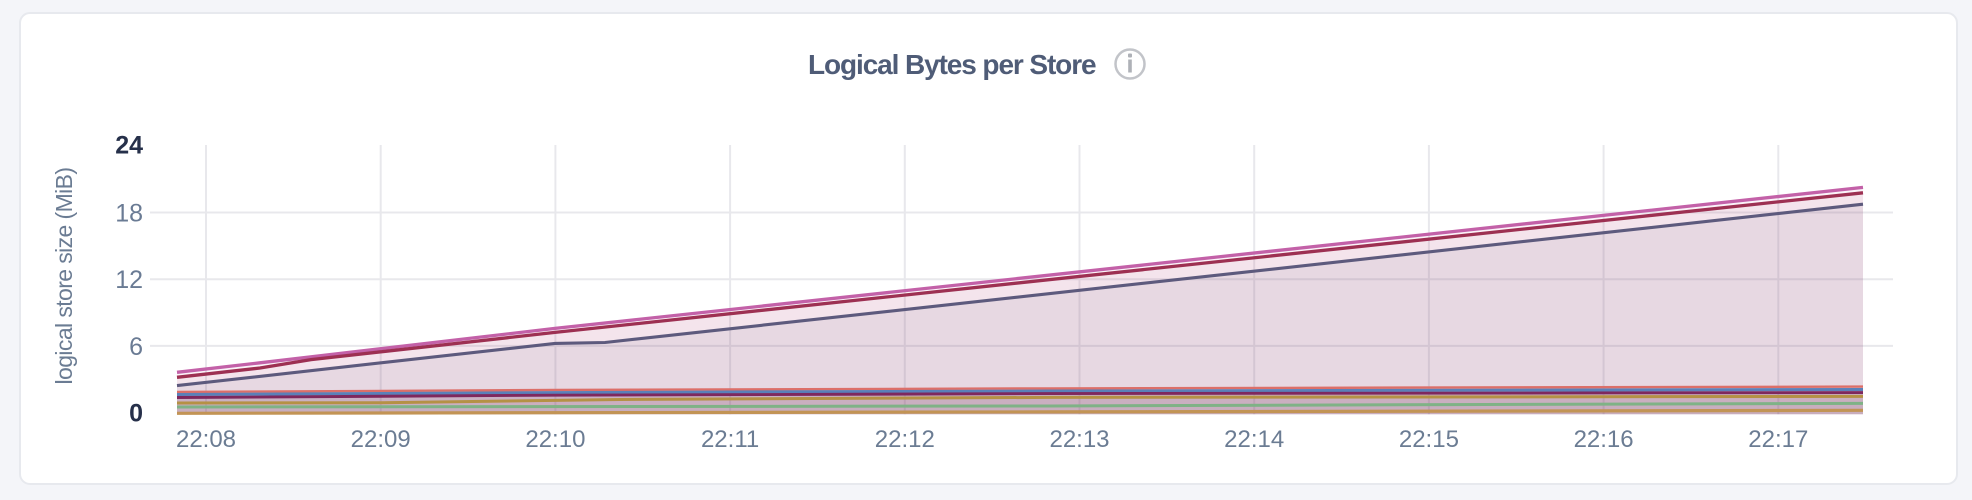 The height and width of the screenshot is (500, 1972). Describe the element at coordinates (555, 439) in the screenshot. I see `svg-text: 22:10` at that location.